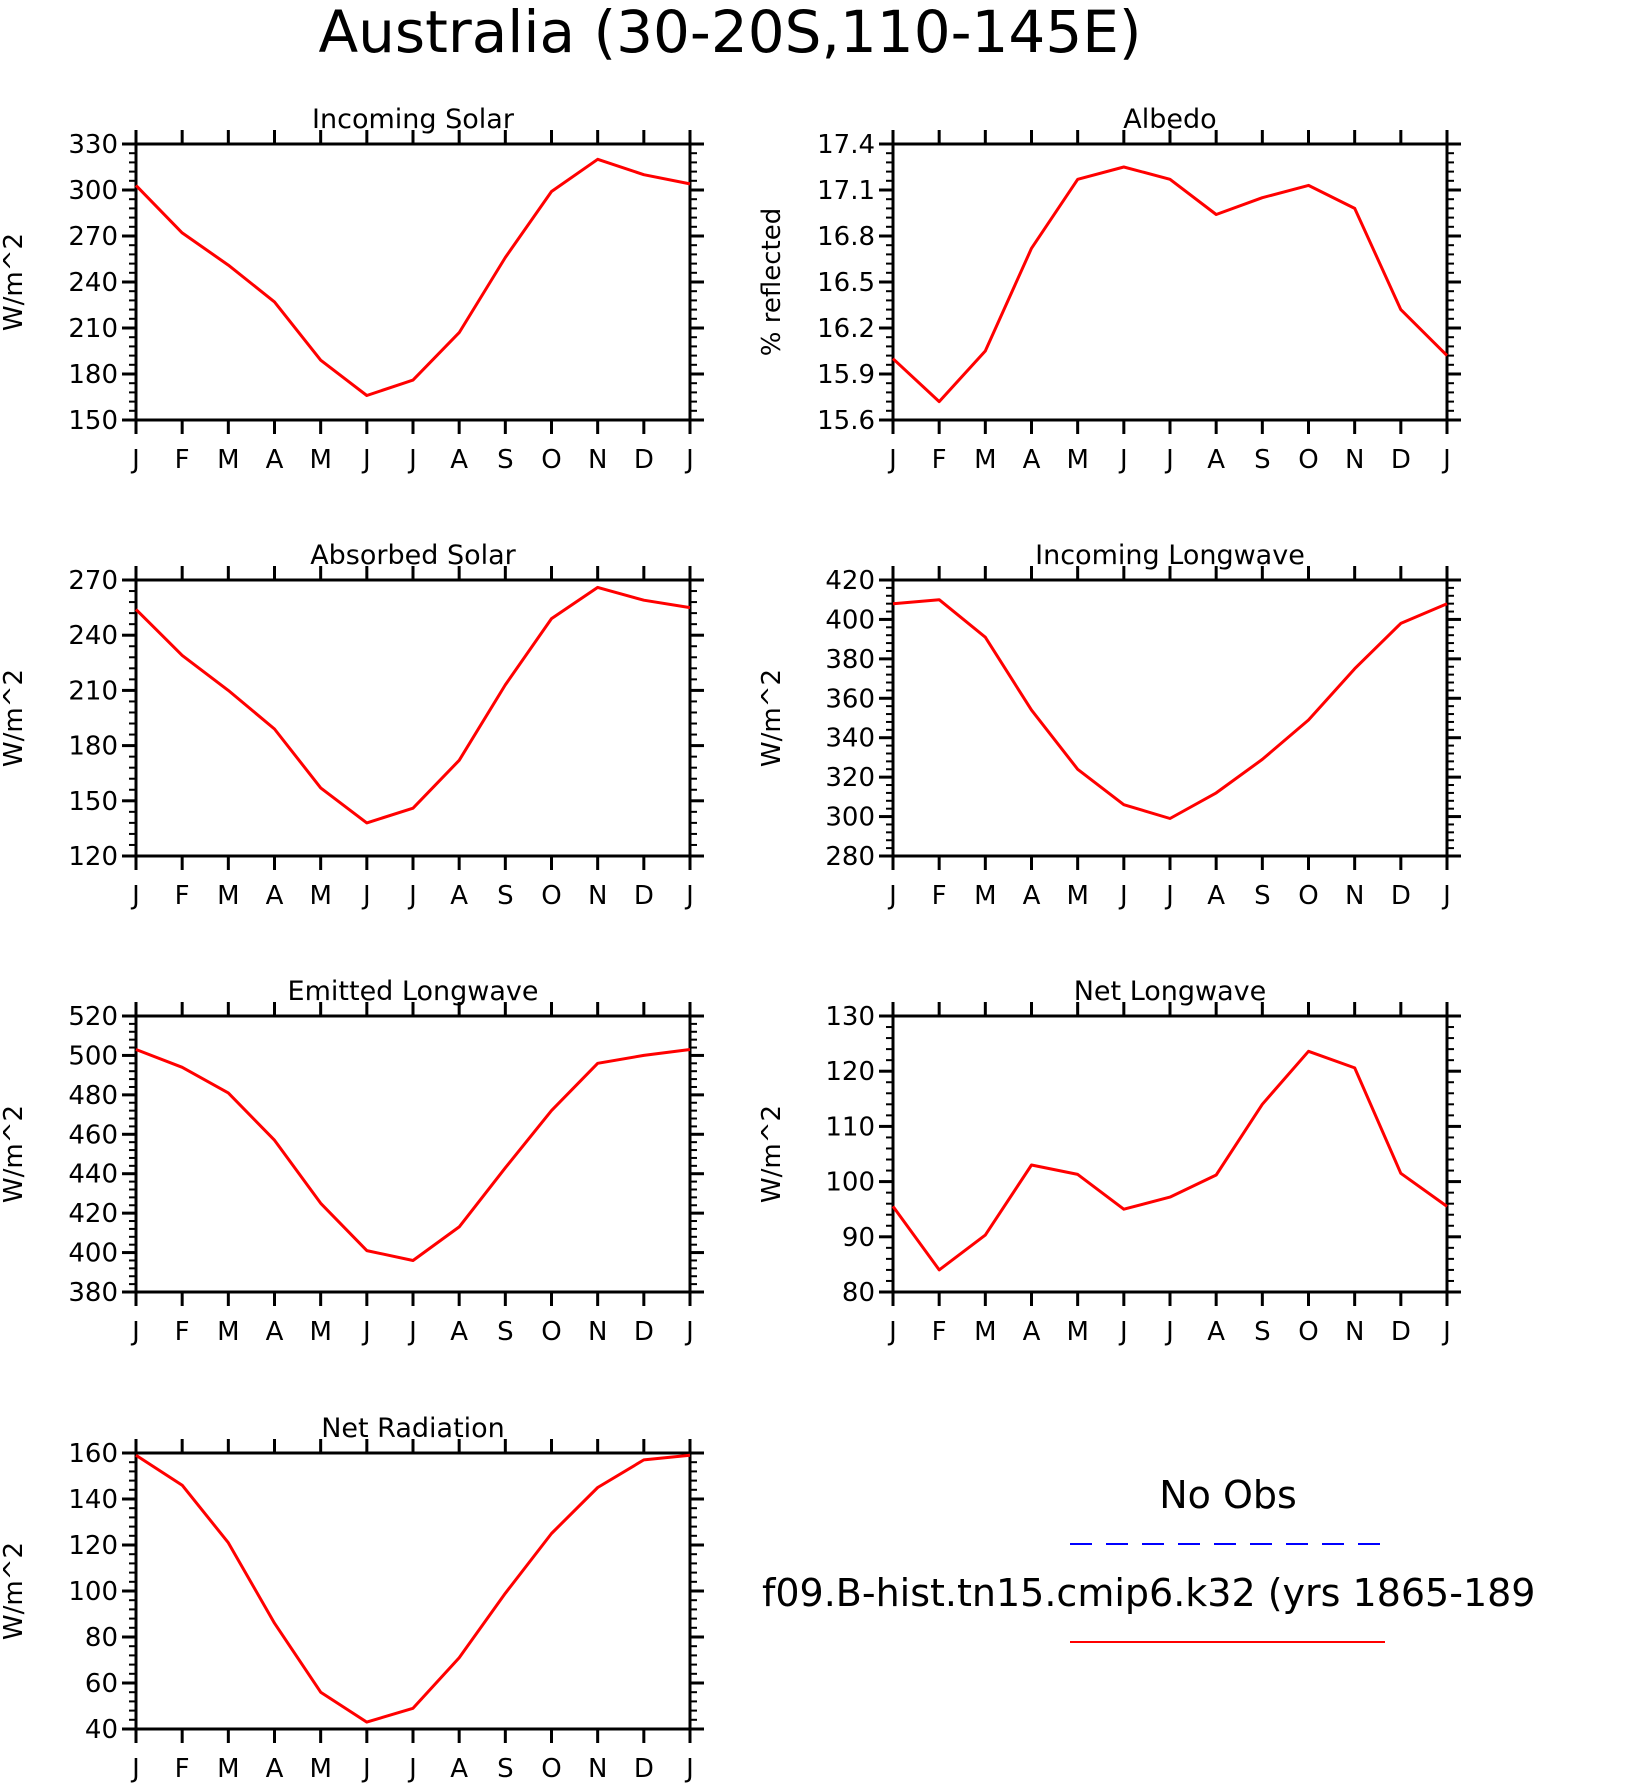 This screenshot has width=1648, height=1783. Describe the element at coordinates (93, 747) in the screenshot. I see `y-tick-label: 180` at that location.